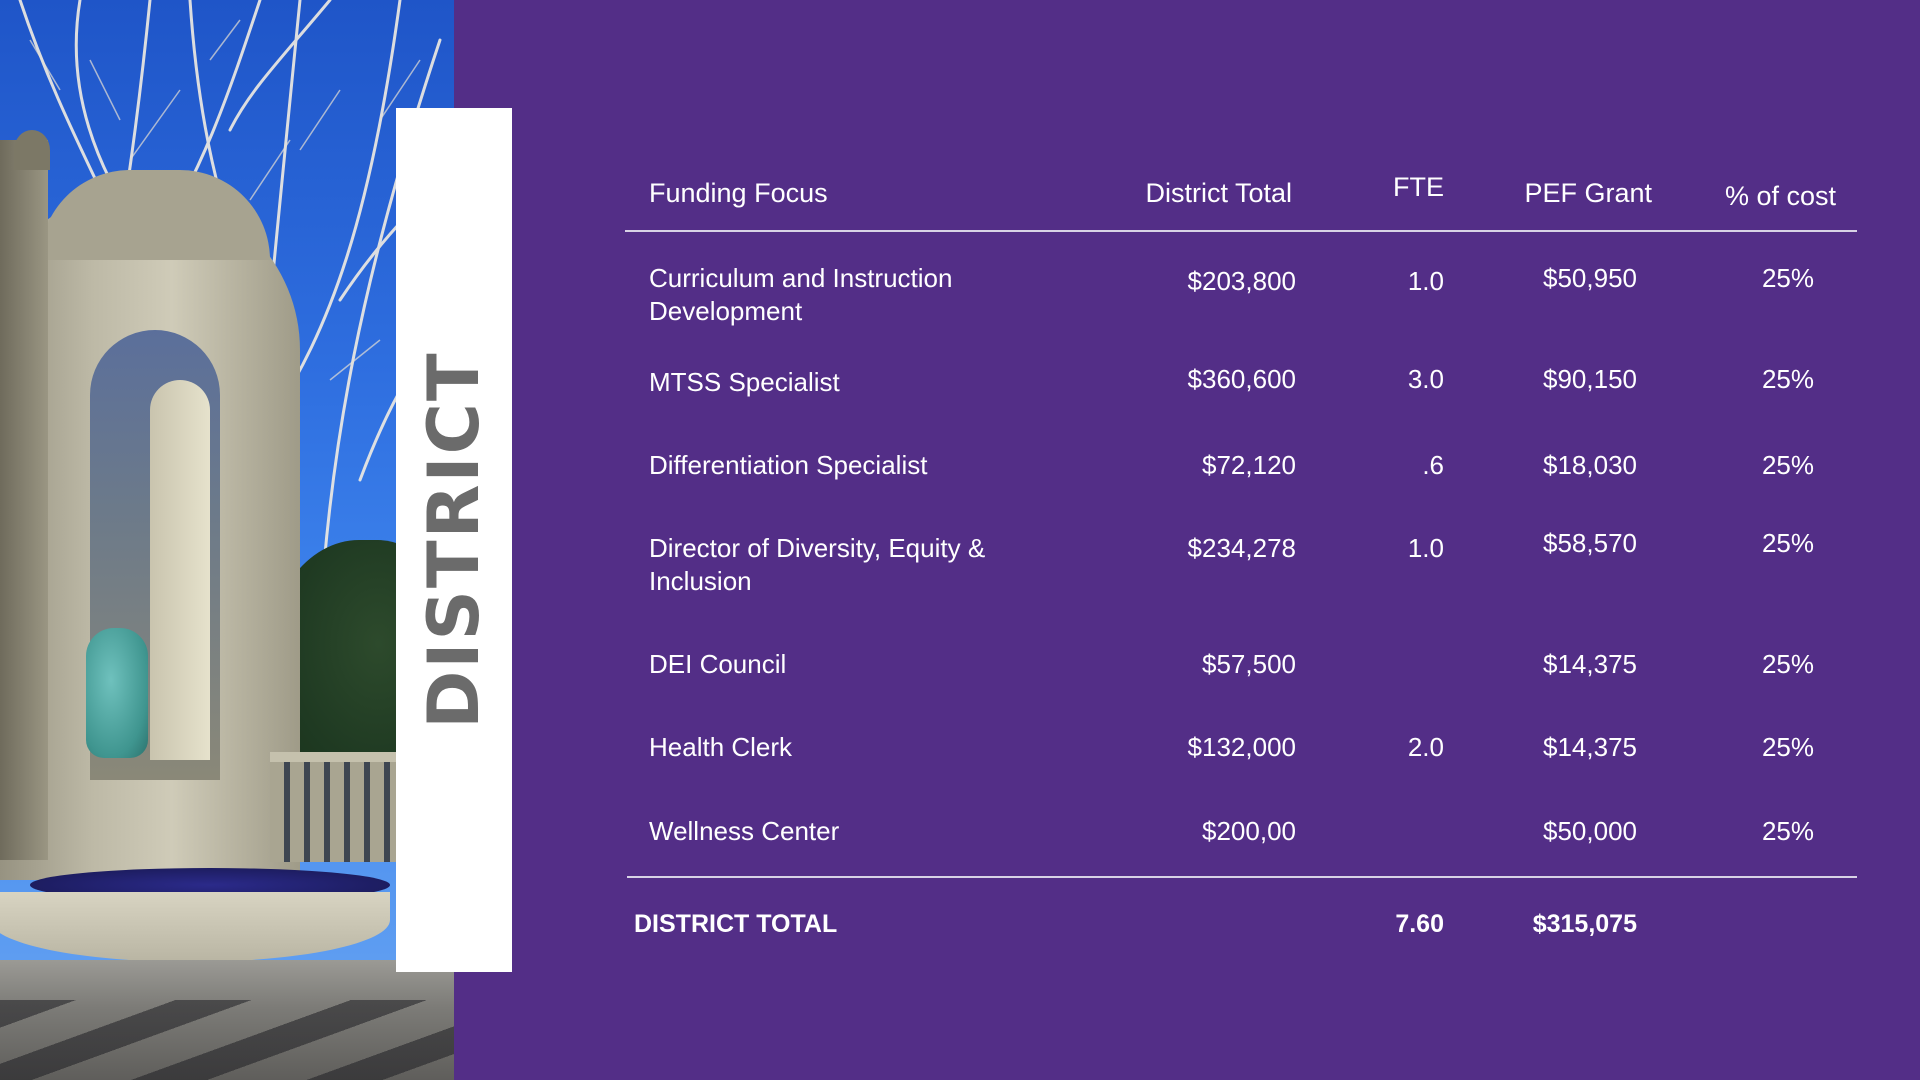 The height and width of the screenshot is (1080, 1920). Describe the element at coordinates (1249, 831) in the screenshot. I see `table-row-district-total: $200,00` at that location.